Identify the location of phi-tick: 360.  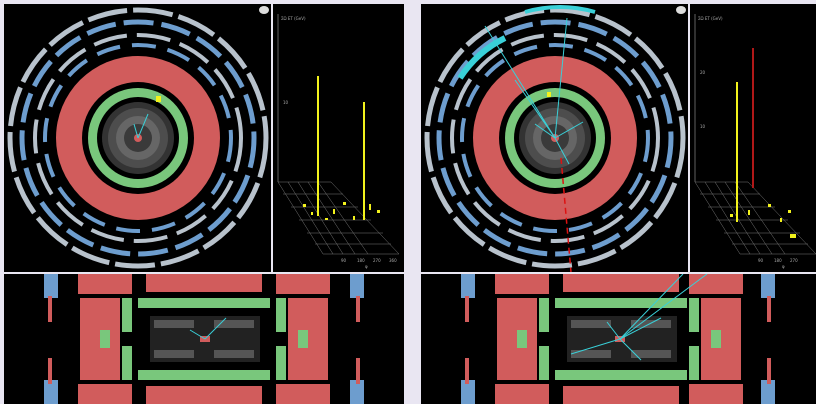
(393, 260).